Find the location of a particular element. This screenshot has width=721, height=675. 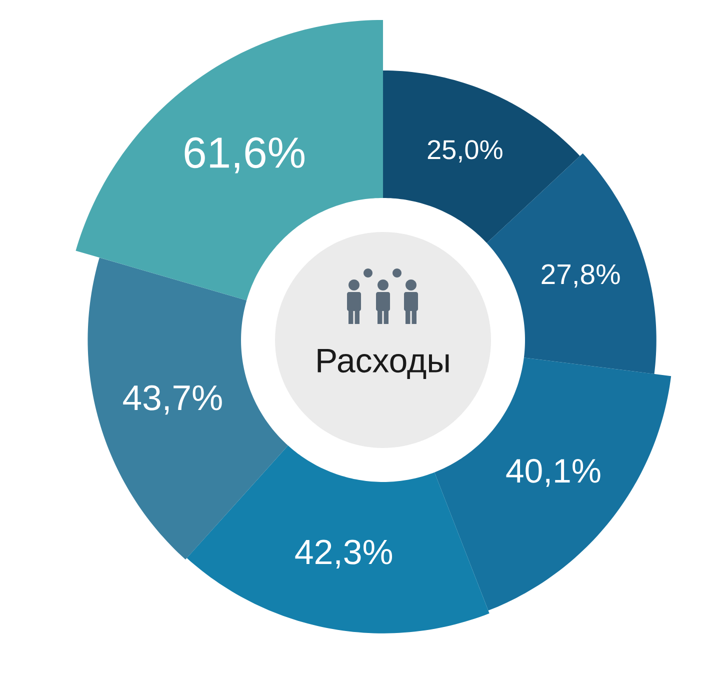

data-label: 40,1% is located at coordinates (553, 472).